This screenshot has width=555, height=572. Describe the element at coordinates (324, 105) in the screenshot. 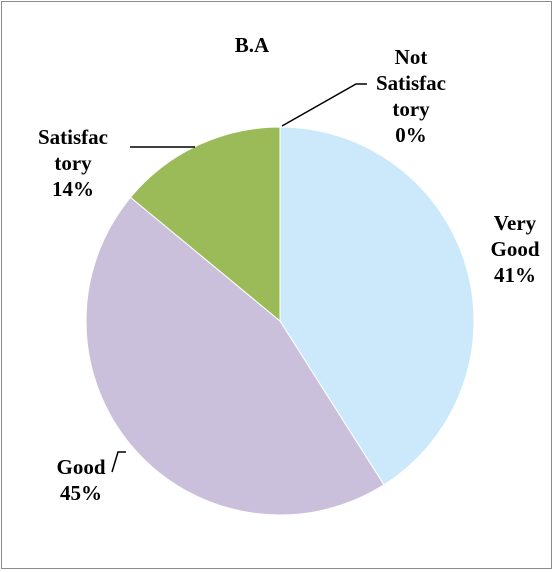

I see `leader-line-not-satisfactory` at that location.